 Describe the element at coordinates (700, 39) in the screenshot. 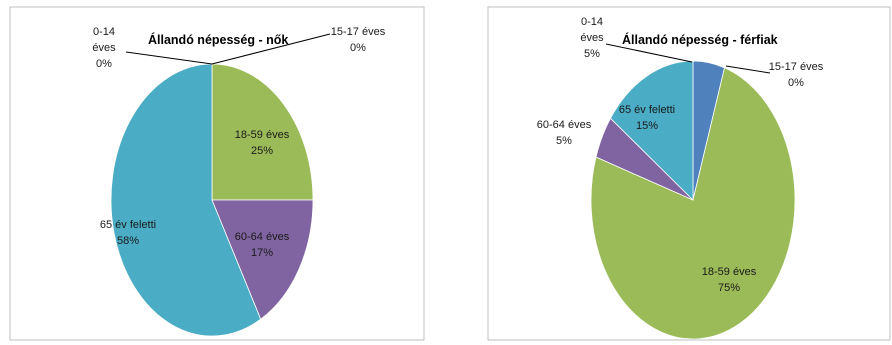

I see `chart-title: Állandó népesség - férfiak` at that location.